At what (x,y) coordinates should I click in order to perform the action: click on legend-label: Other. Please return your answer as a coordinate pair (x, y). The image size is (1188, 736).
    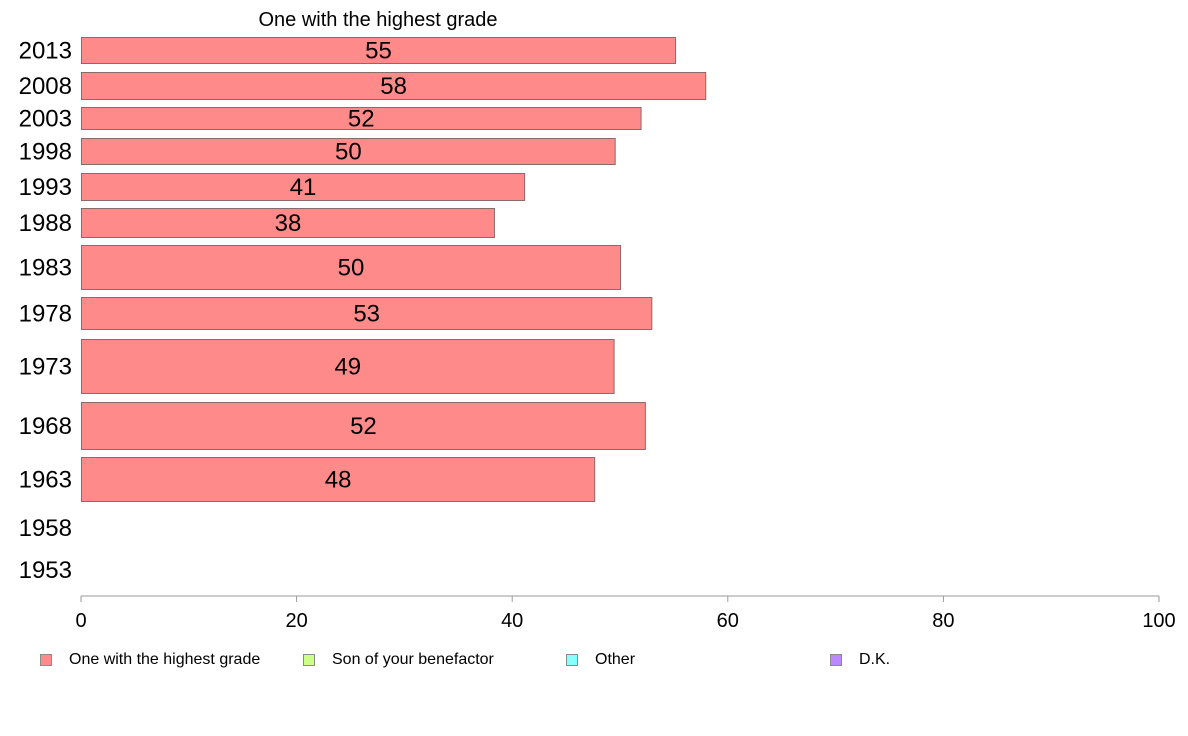
    Looking at the image, I should click on (615, 659).